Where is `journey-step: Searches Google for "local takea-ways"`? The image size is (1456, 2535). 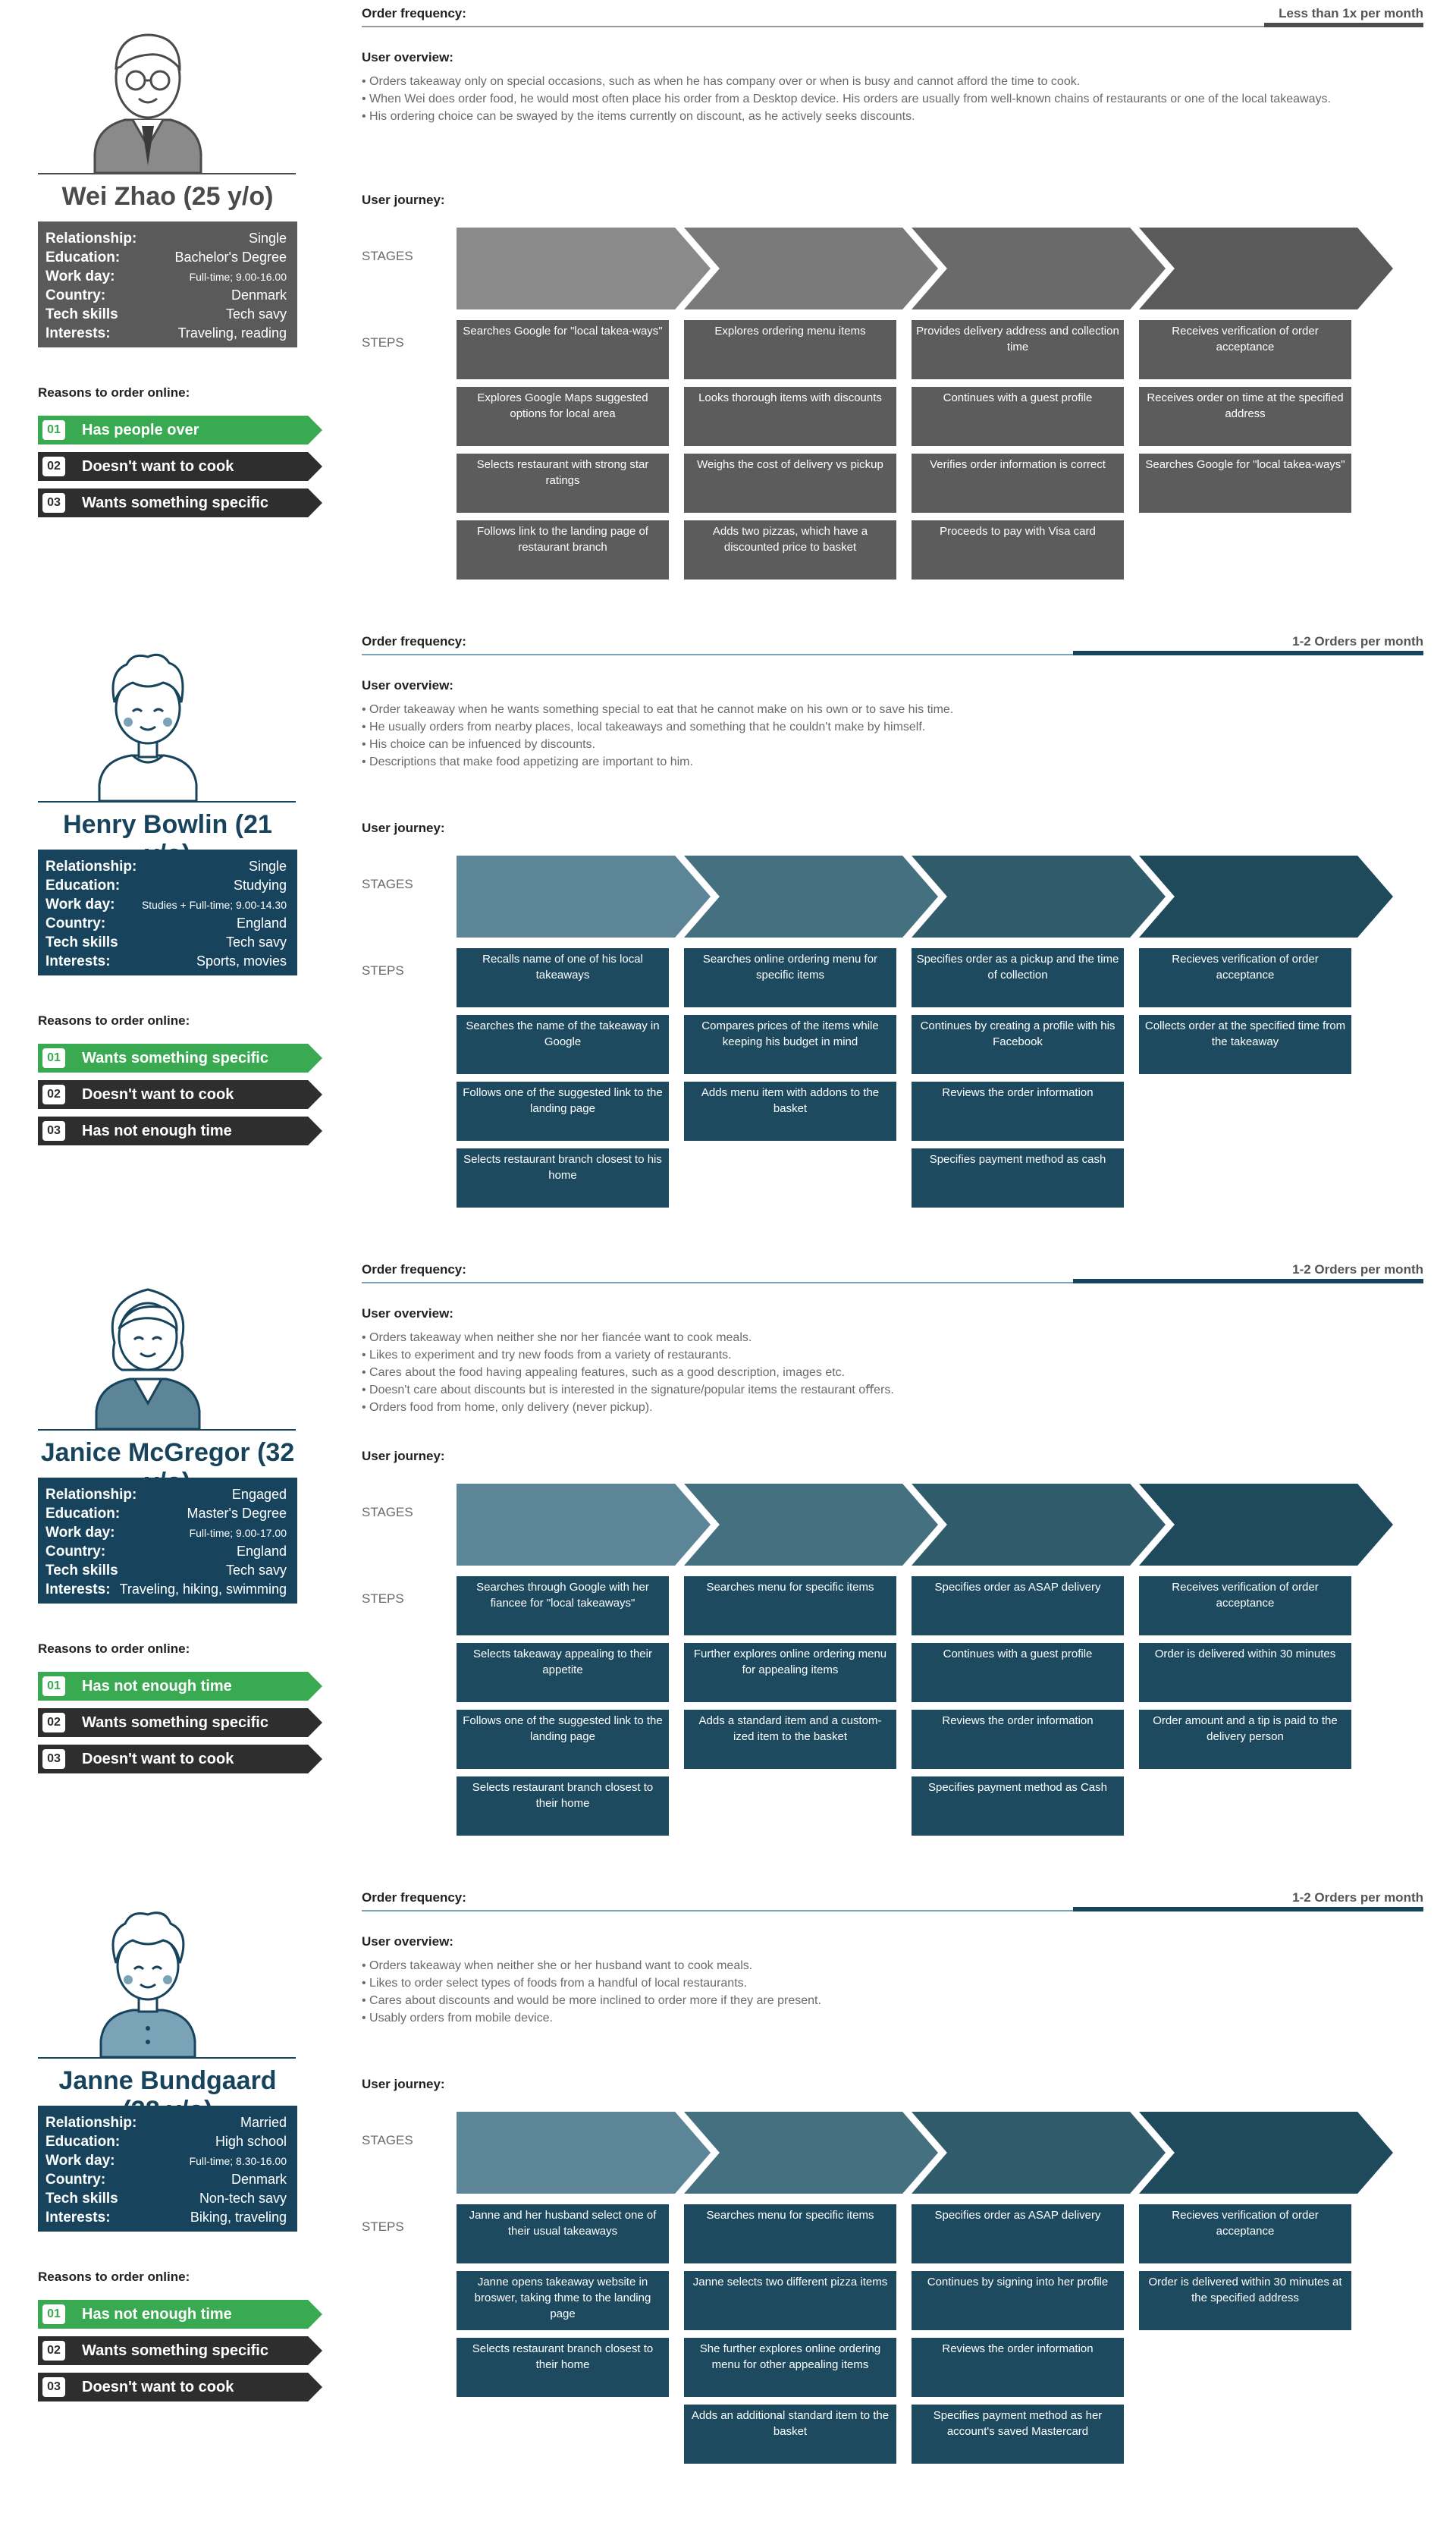 journey-step: Searches Google for "local takea-ways" is located at coordinates (563, 349).